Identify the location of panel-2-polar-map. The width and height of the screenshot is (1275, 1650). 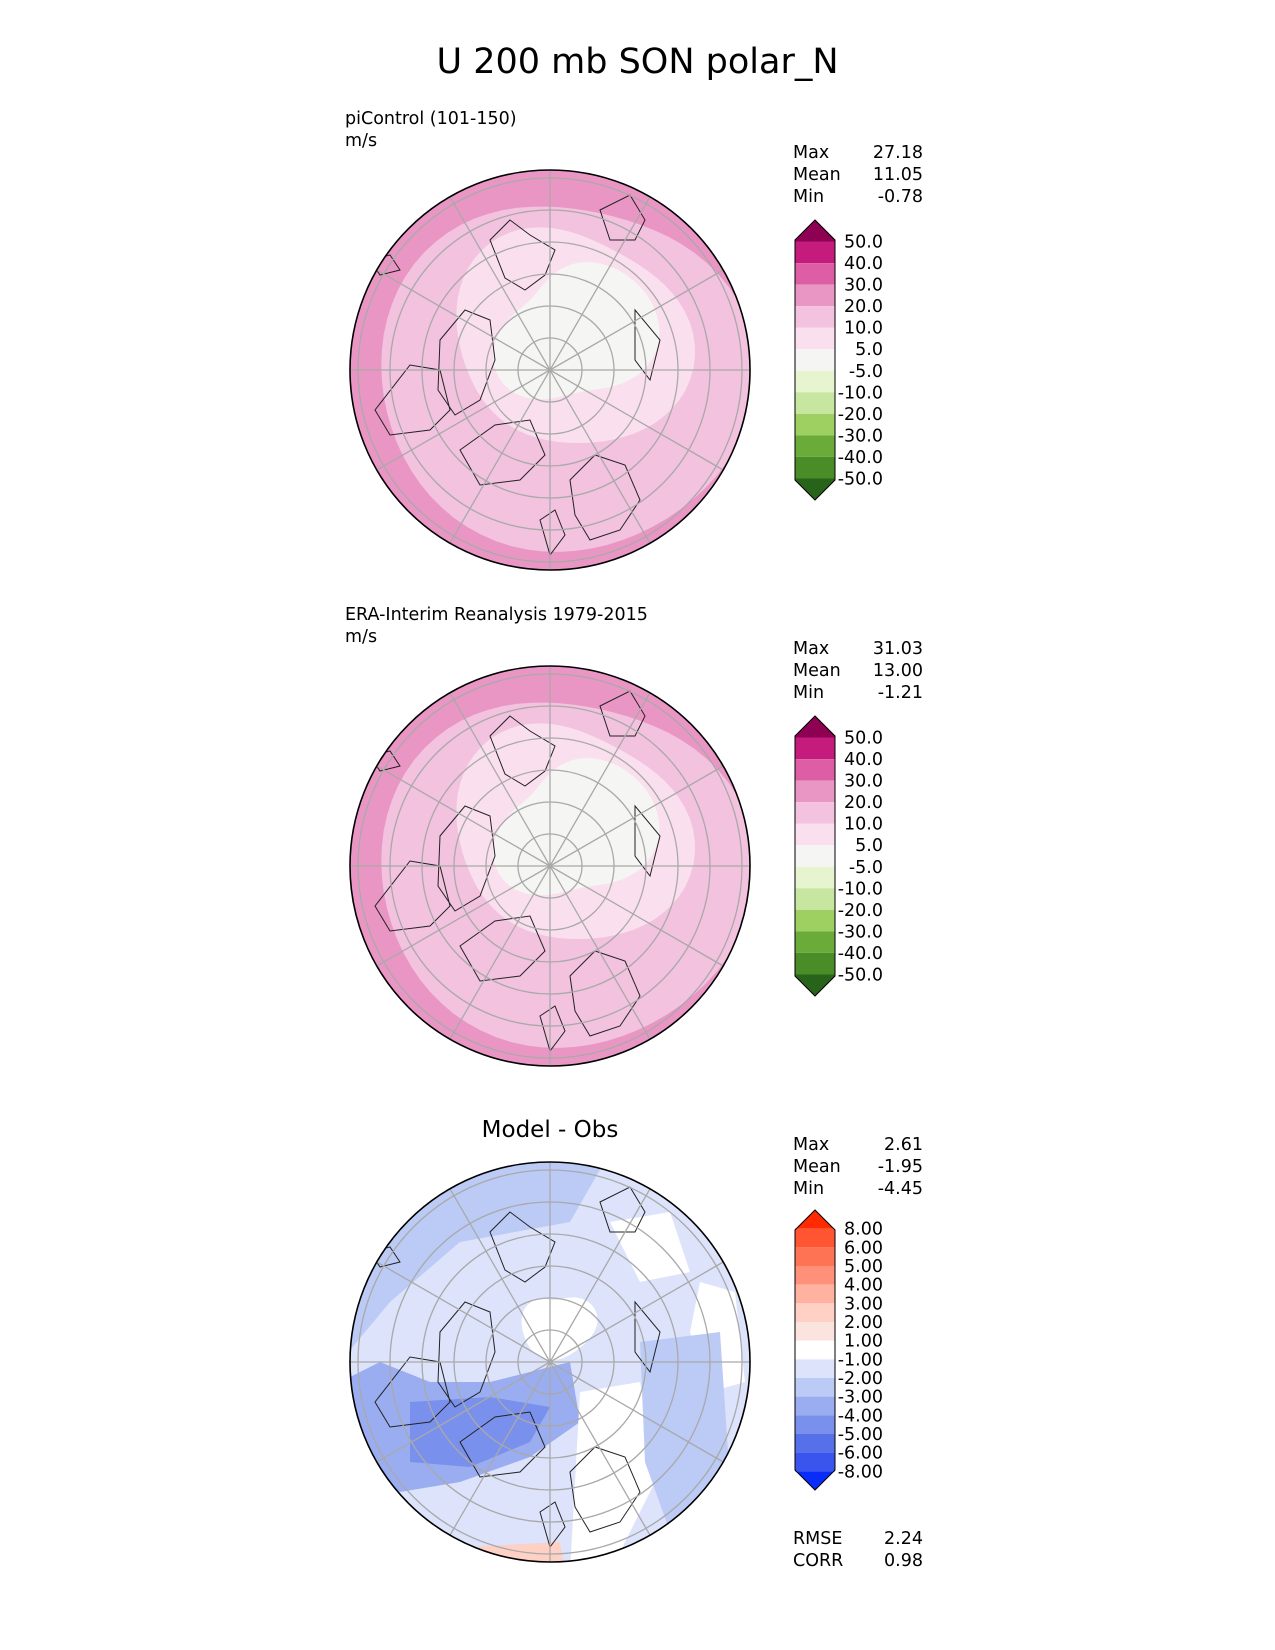
(550, 866).